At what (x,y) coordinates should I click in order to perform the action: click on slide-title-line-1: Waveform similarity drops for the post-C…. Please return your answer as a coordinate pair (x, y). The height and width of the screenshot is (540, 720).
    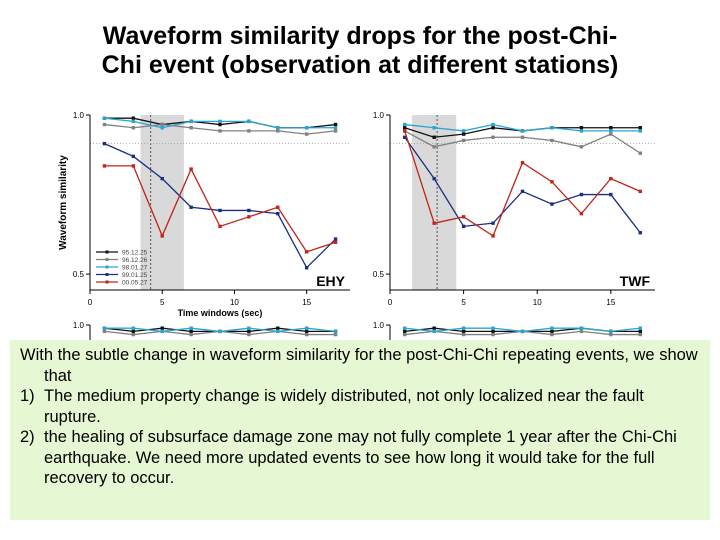
    Looking at the image, I should click on (360, 36).